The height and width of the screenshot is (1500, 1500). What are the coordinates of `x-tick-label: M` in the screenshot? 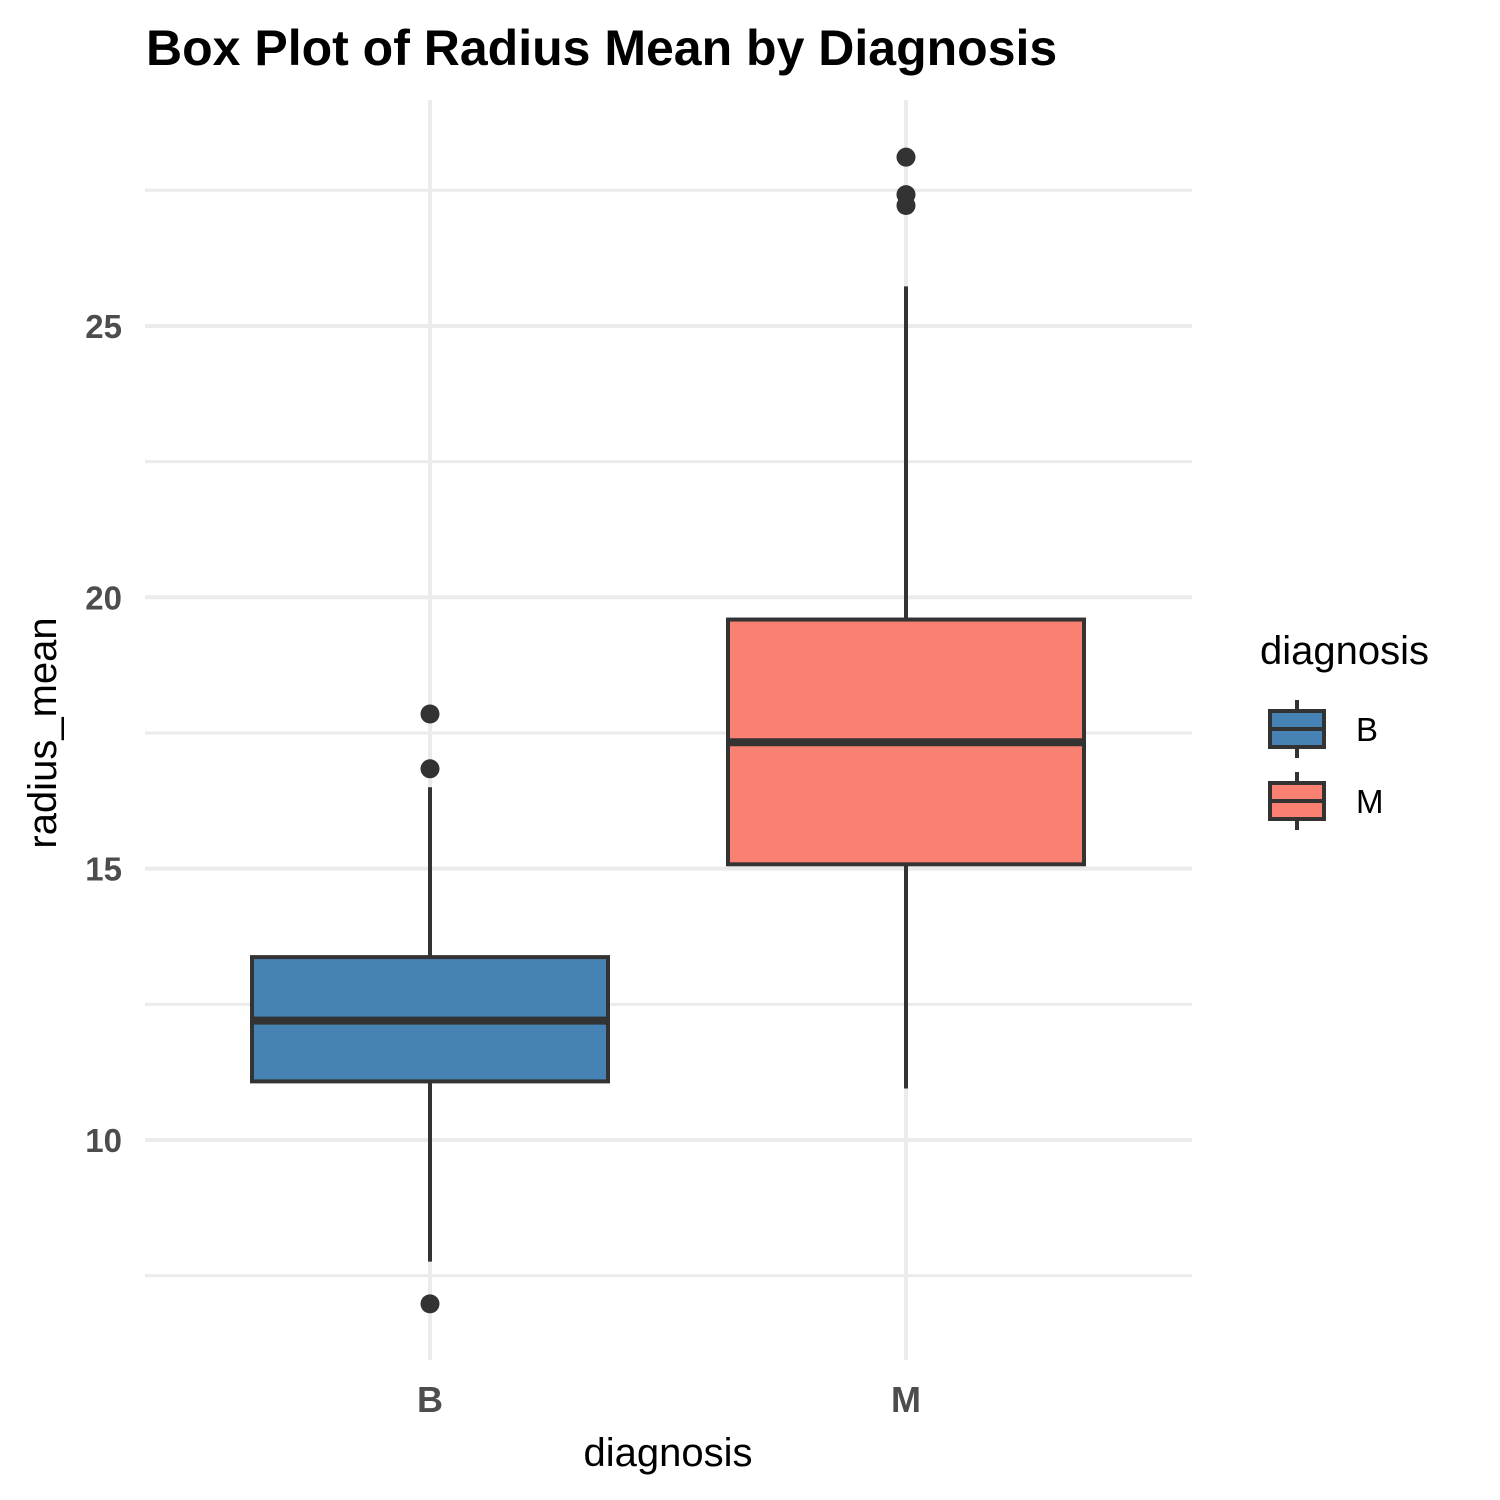 It's located at (906, 1399).